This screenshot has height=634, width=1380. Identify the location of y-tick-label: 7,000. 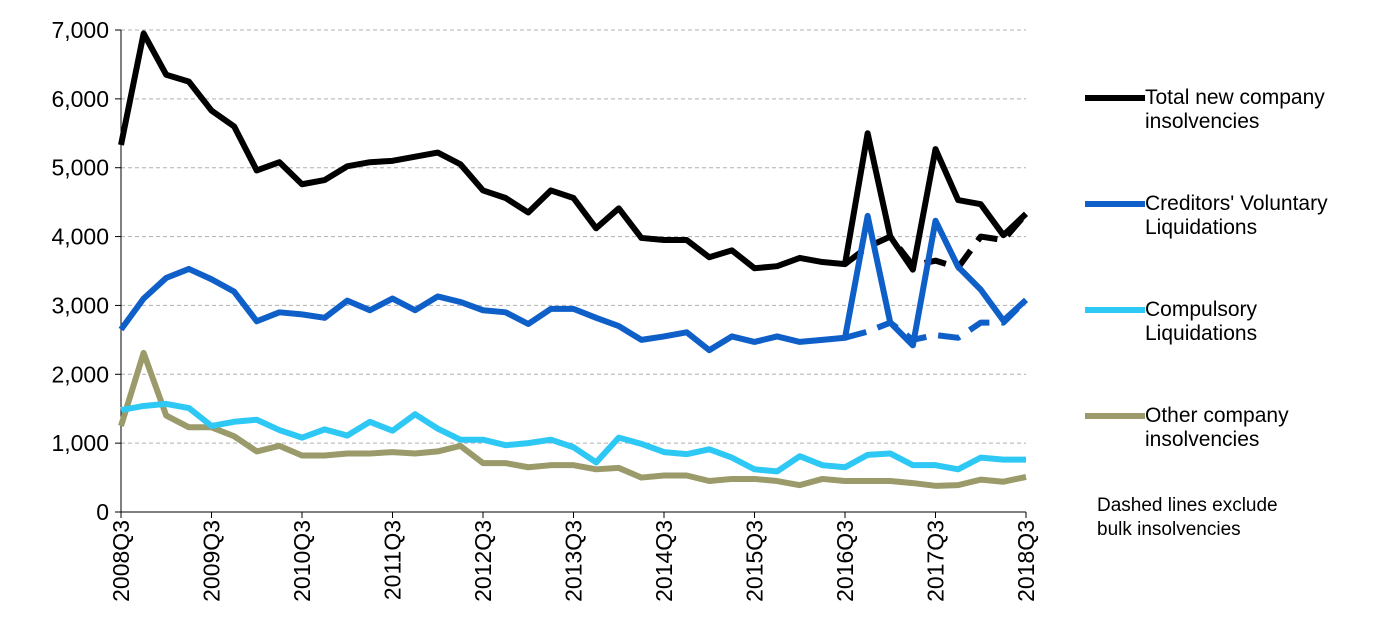
(80, 30).